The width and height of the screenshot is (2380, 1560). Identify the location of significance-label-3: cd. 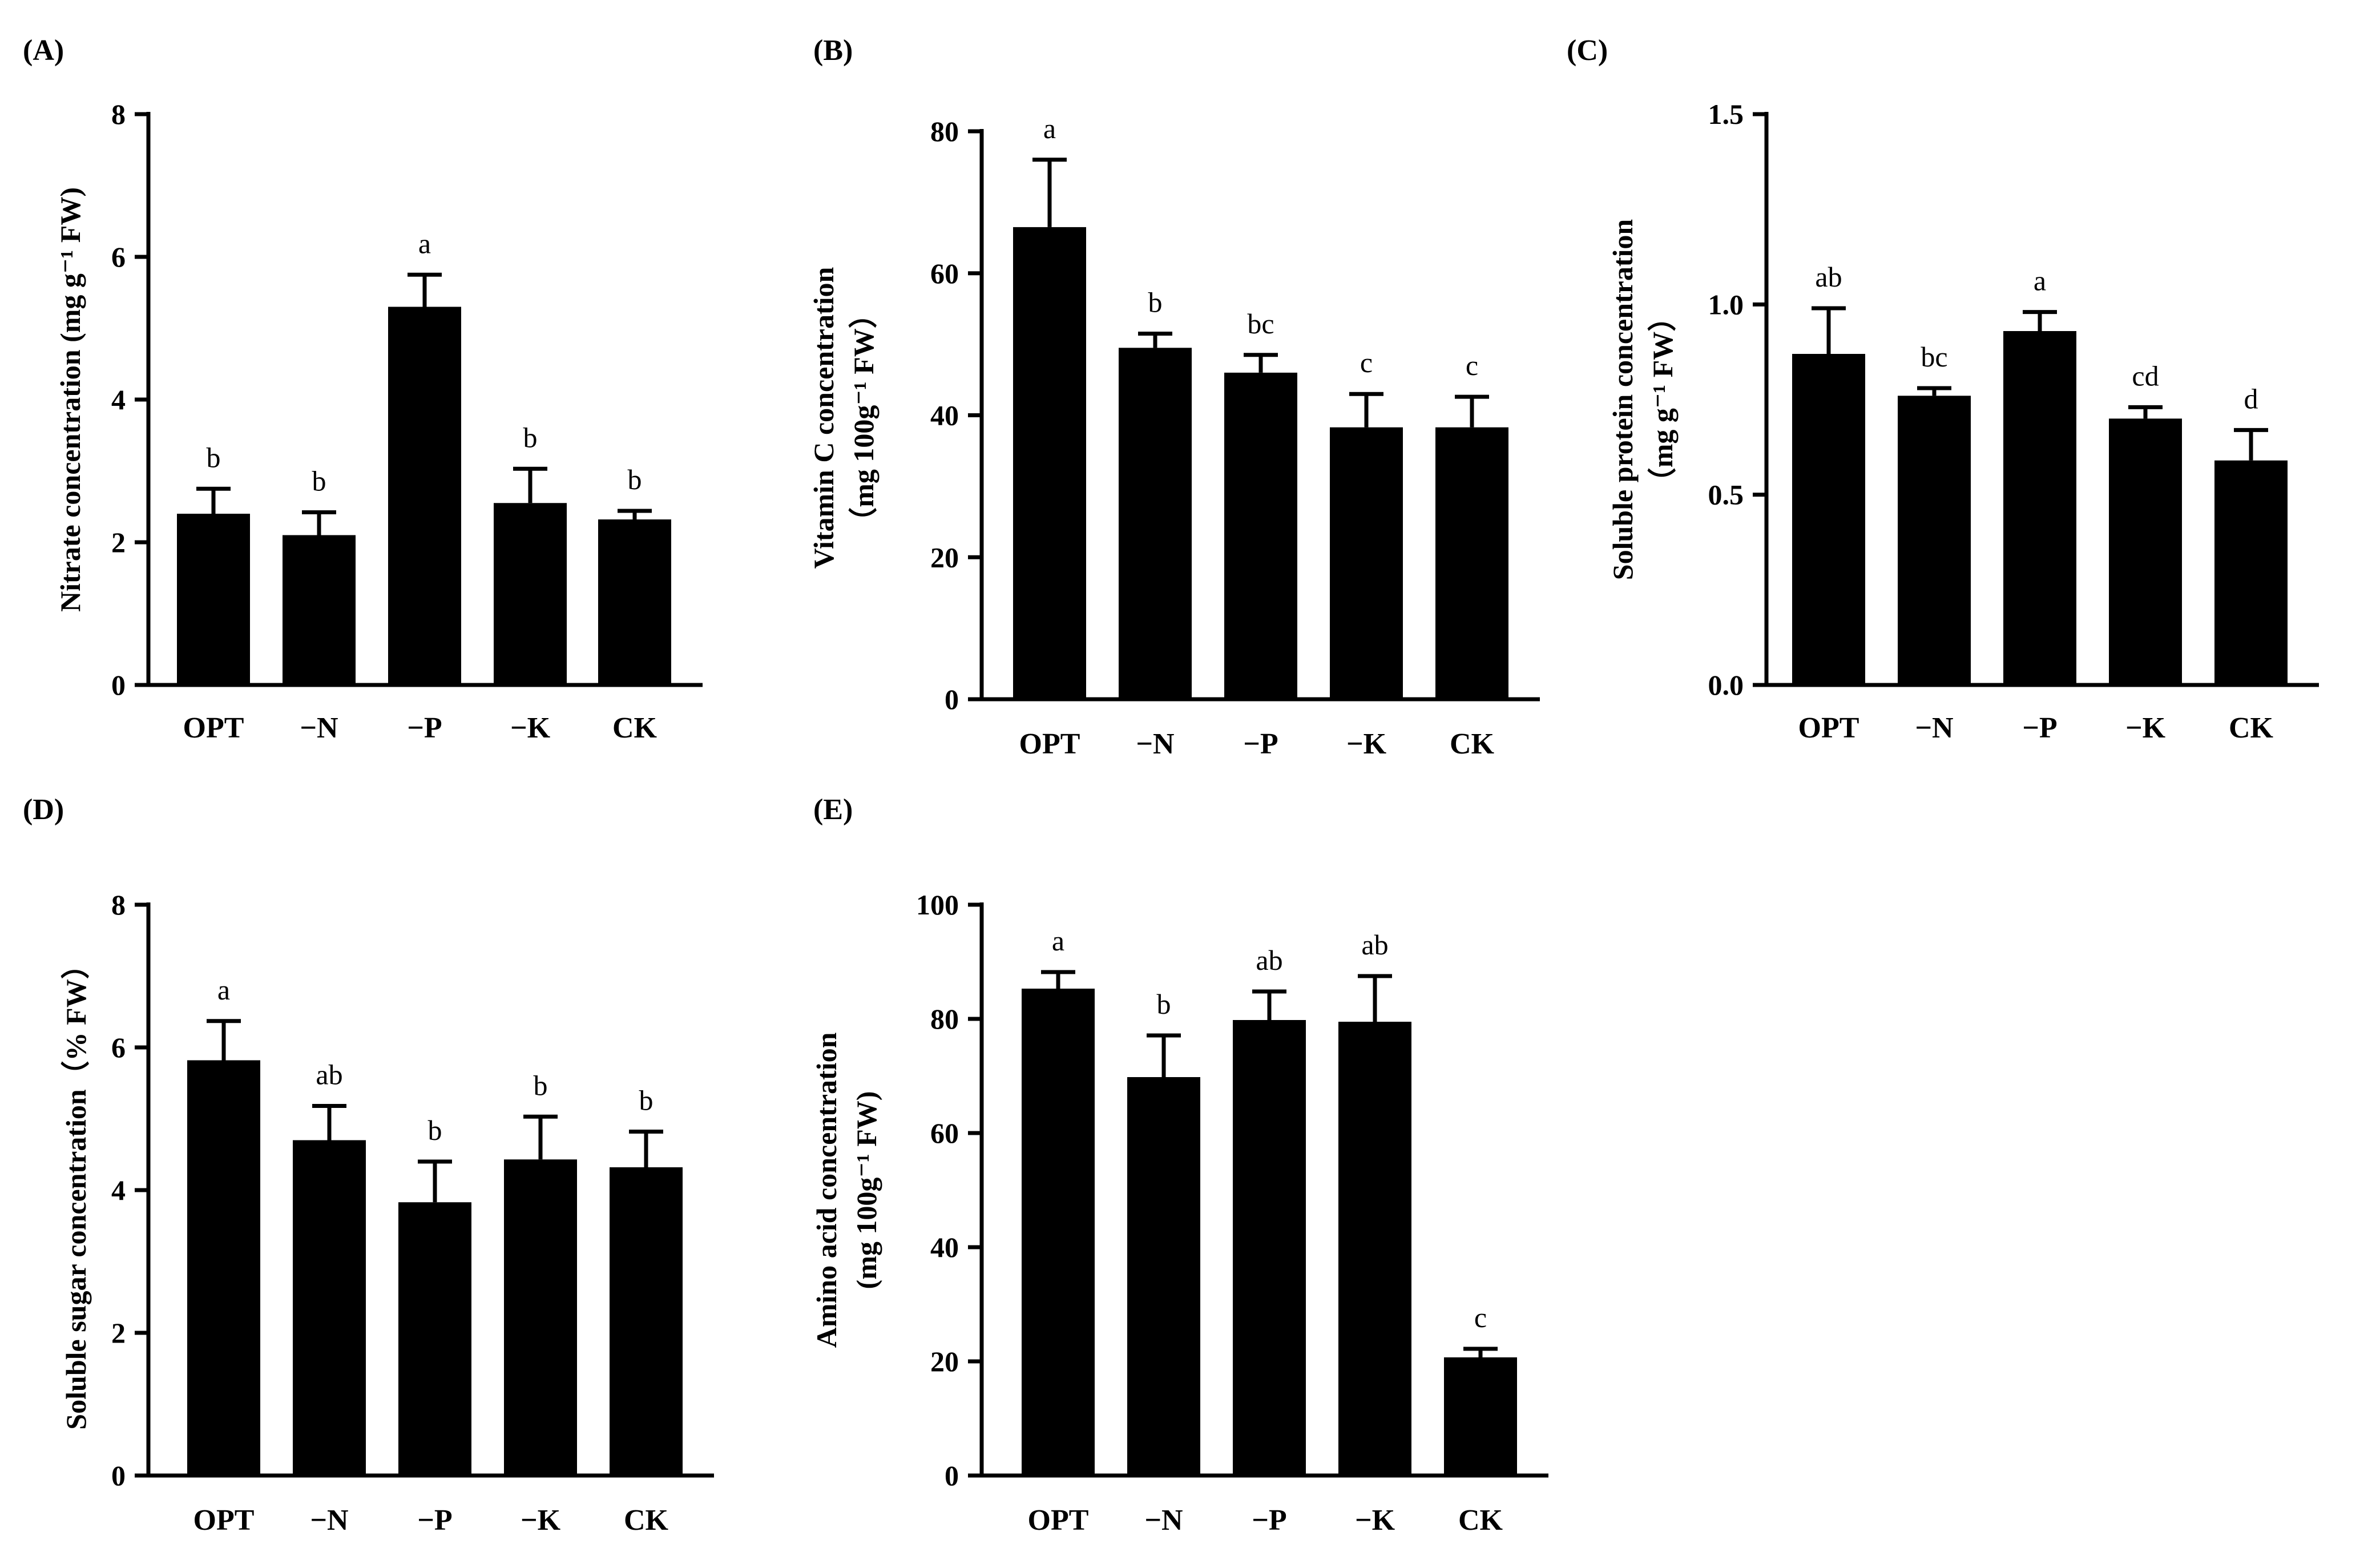
(2145, 376).